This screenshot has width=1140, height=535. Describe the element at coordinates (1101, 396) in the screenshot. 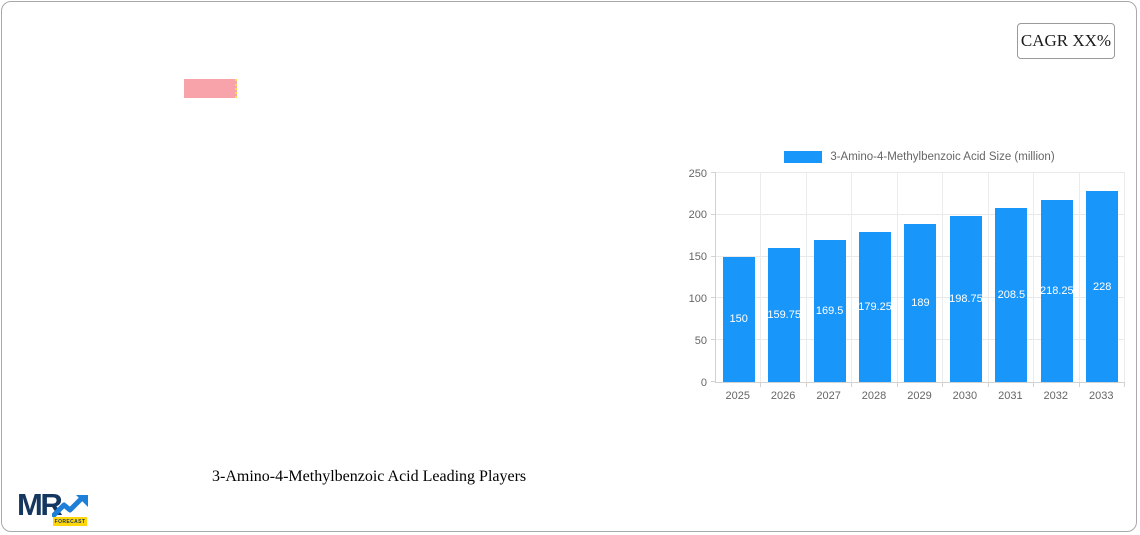

I see `x-axis-tick-label: 2033` at that location.